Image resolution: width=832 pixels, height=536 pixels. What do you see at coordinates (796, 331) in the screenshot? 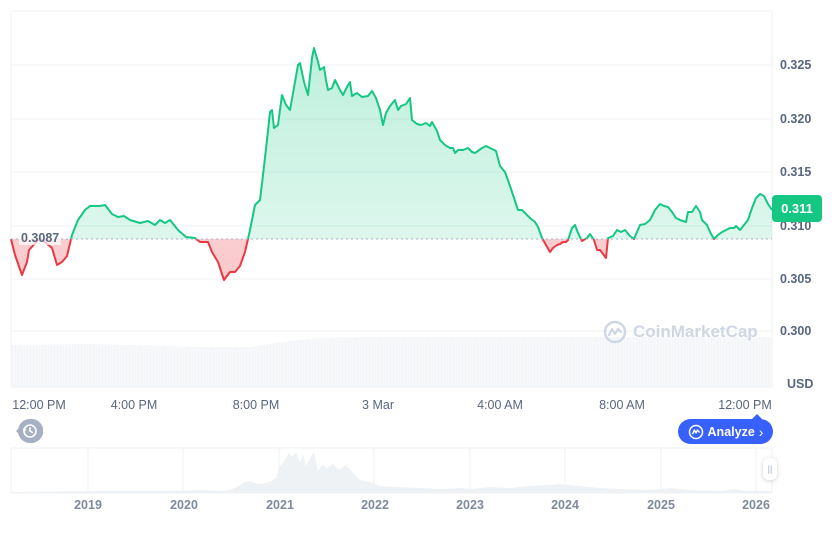
I see `y-tick-label: 0.300` at bounding box center [796, 331].